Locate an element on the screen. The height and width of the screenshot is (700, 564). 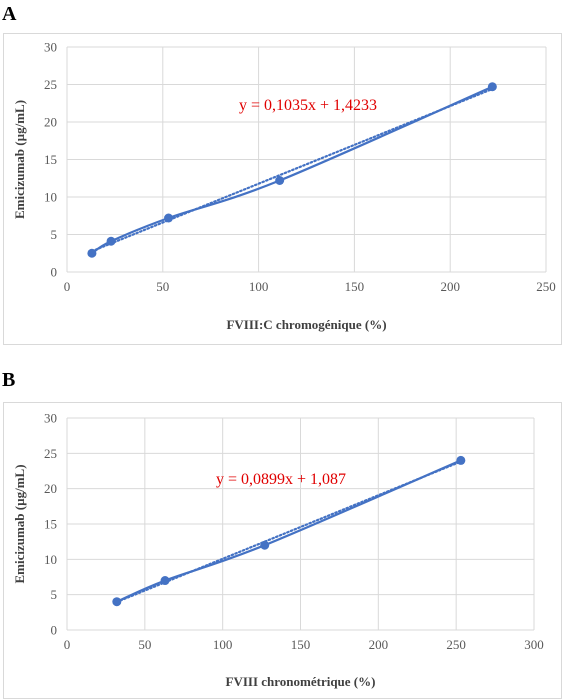
chart-a-y-tick-label: 0 is located at coordinates (54, 272).